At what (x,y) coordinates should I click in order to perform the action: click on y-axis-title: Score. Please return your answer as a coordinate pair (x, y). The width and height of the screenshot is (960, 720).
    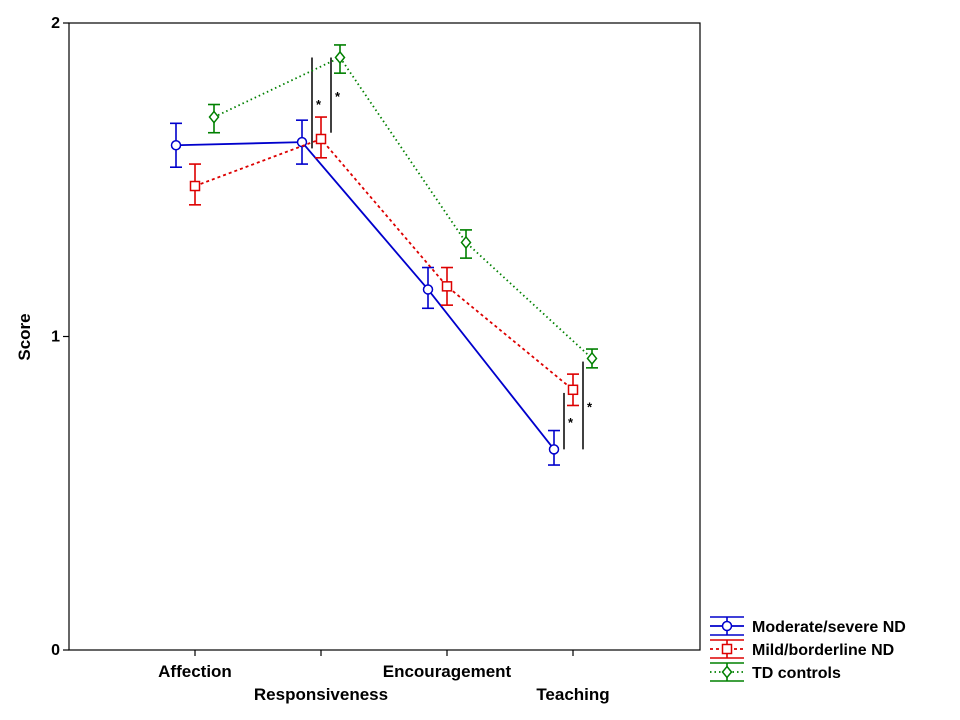
    Looking at the image, I should click on (24, 336).